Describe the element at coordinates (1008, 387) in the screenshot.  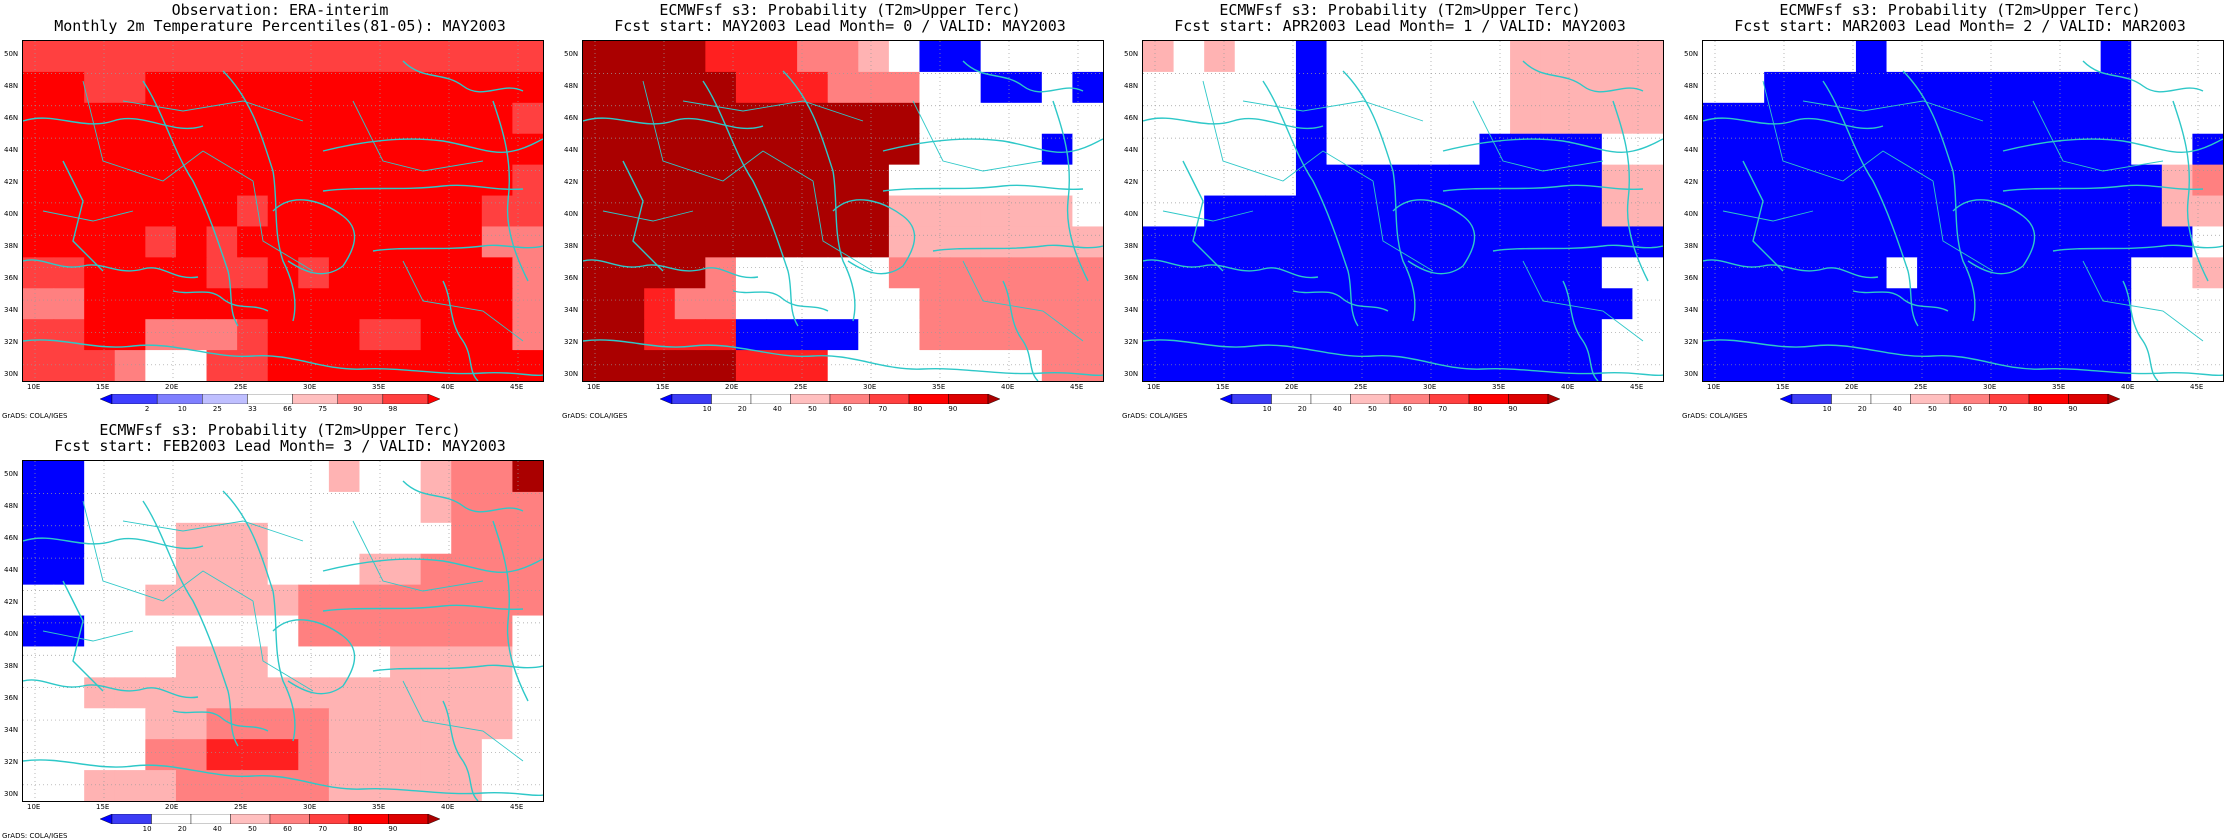
I see `lon-tick-label: 40E` at that location.